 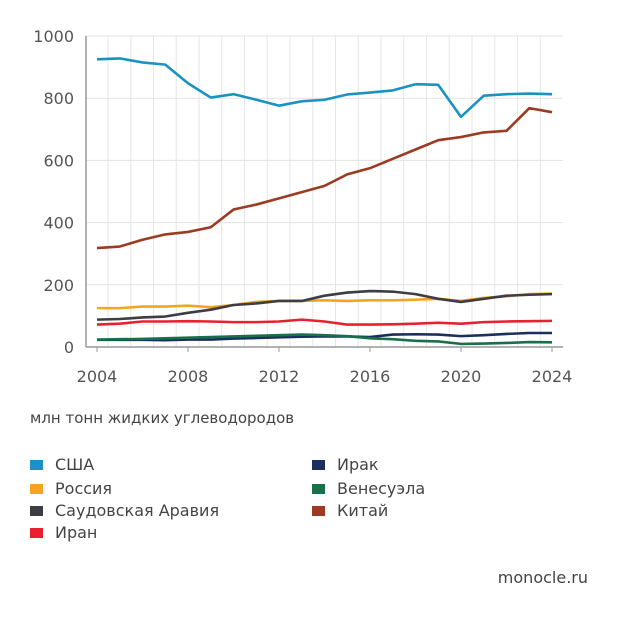 I want to click on legend-item: Россия, so click(x=71, y=488).